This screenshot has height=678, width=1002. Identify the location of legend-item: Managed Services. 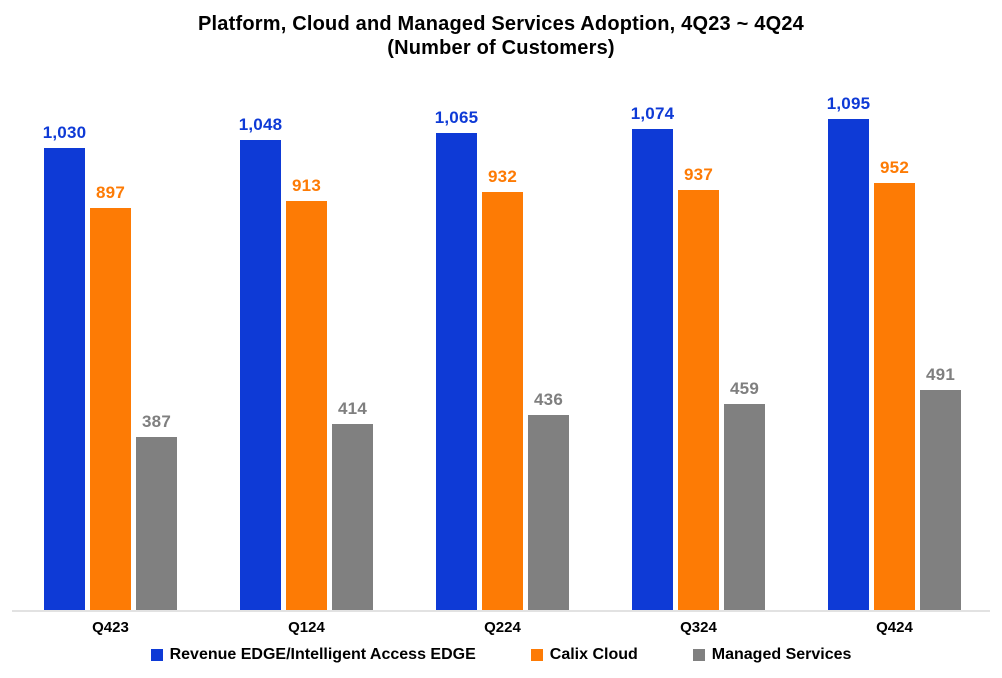
(772, 655).